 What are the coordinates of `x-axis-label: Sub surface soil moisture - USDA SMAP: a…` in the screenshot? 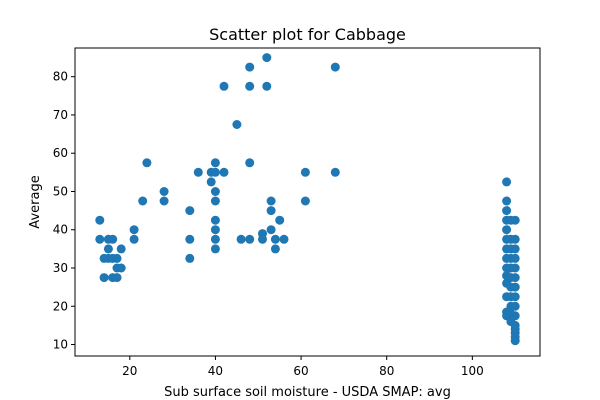 It's located at (307, 392).